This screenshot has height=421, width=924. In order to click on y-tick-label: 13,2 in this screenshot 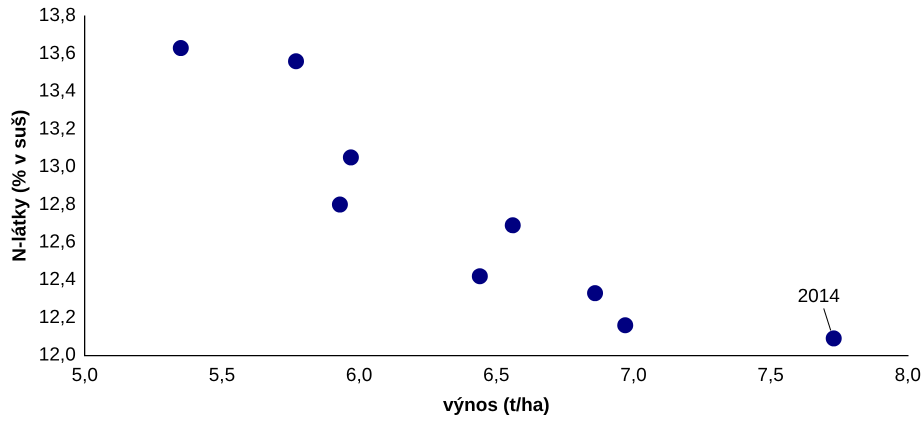, I will do `click(57, 129)`.